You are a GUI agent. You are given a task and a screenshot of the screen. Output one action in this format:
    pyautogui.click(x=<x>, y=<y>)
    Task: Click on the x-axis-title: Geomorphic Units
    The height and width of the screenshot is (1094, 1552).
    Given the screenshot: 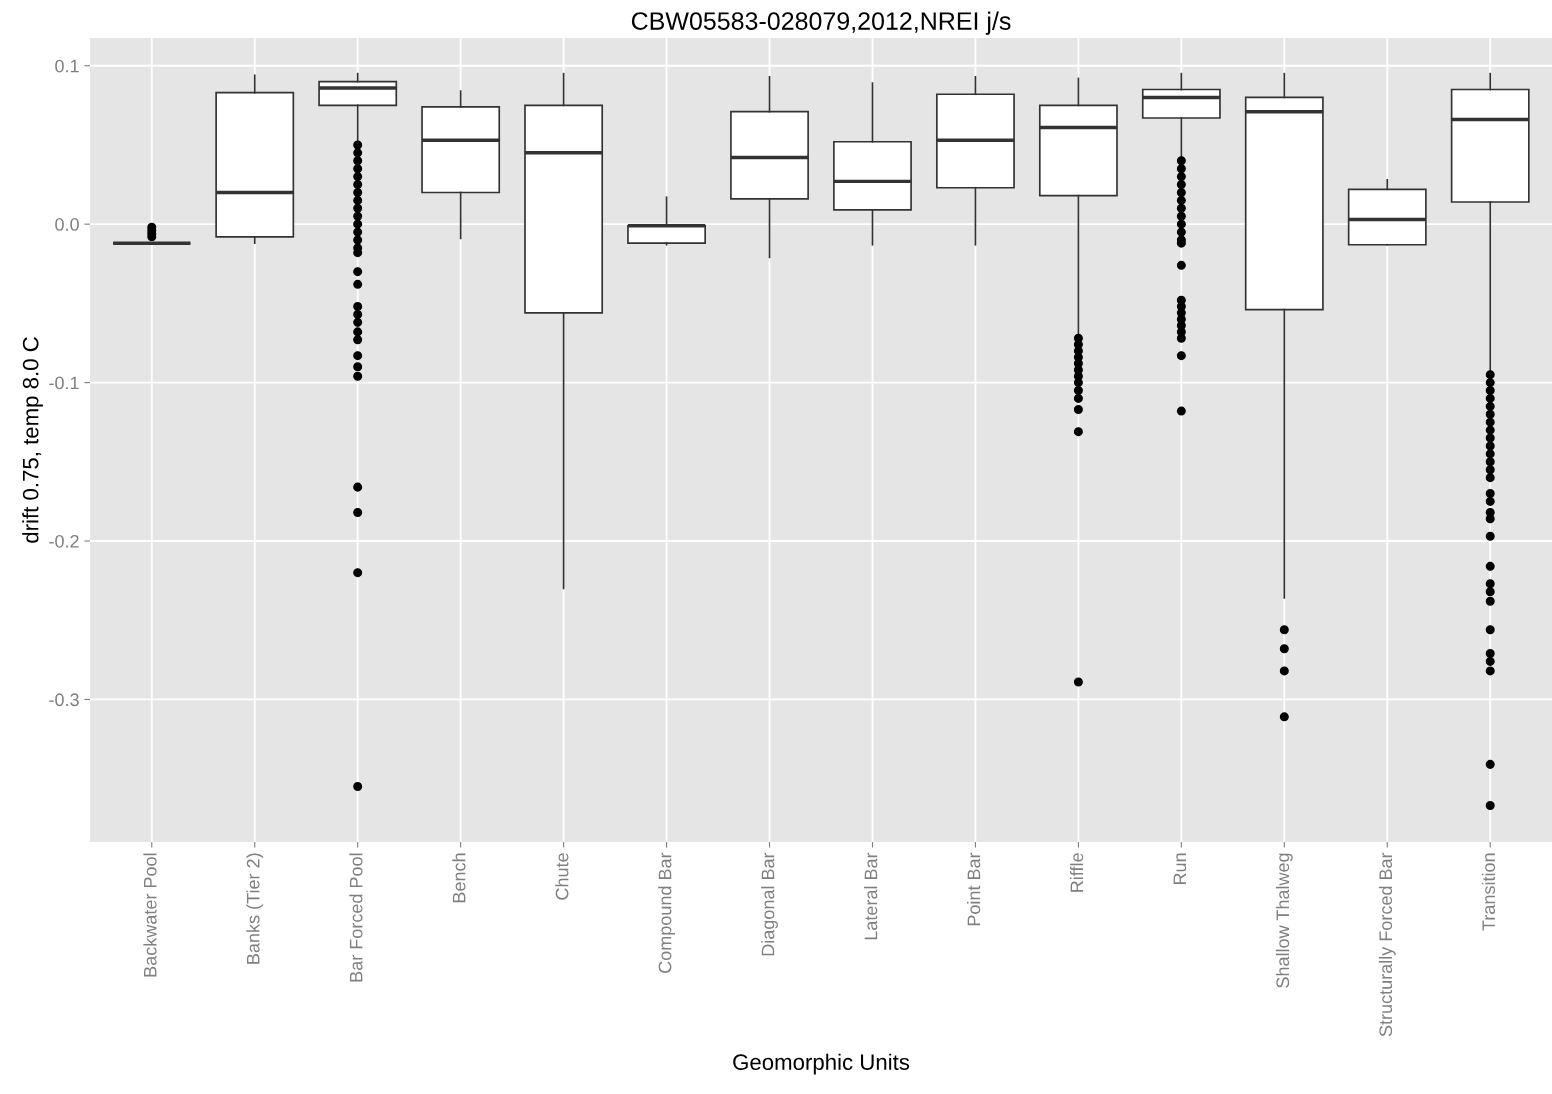 What is the action you would take?
    pyautogui.click(x=821, y=1064)
    